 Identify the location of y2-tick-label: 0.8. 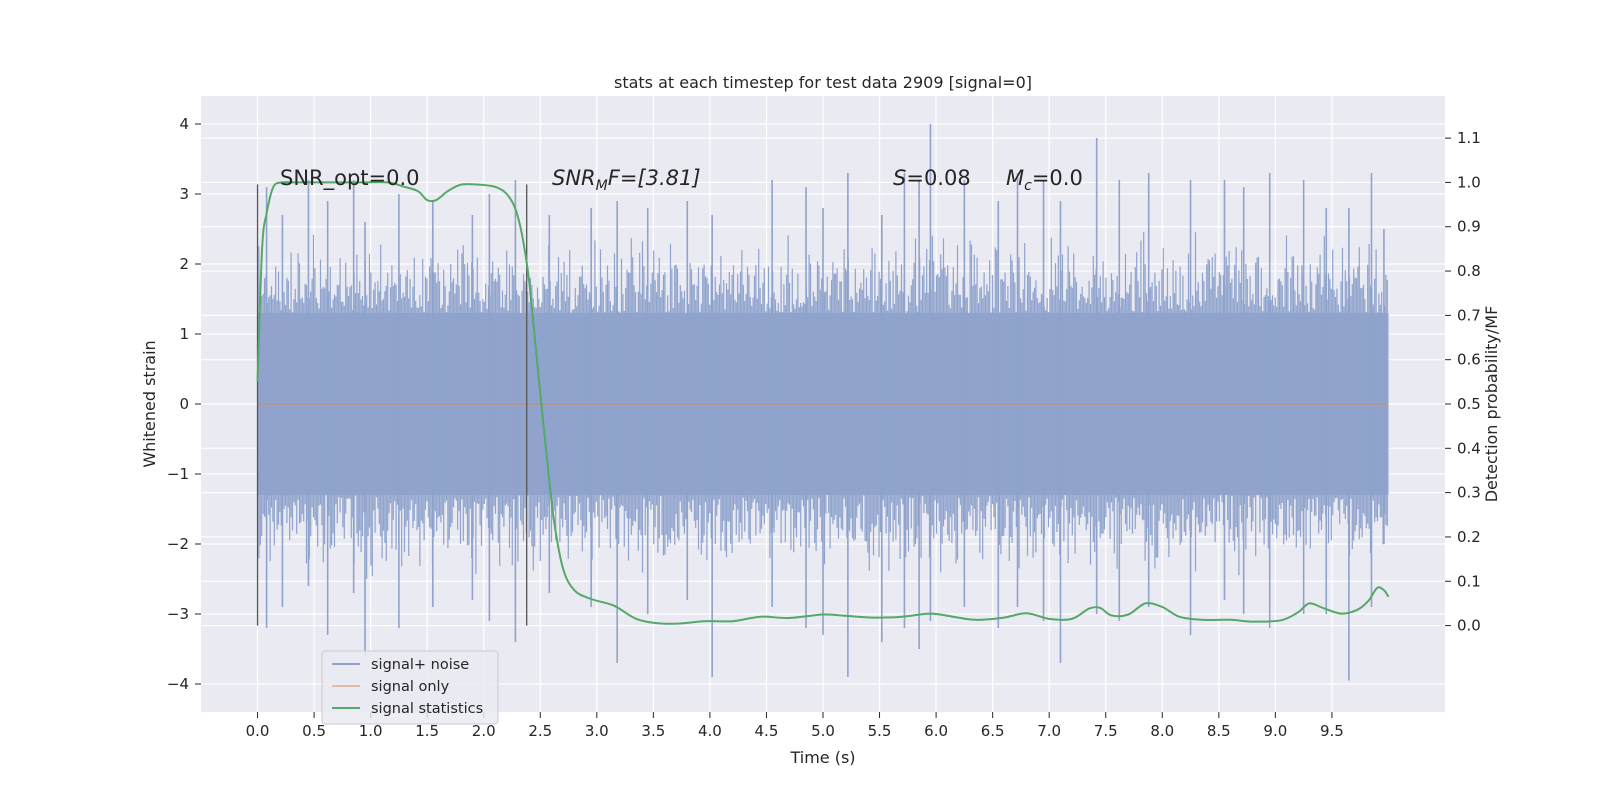
(1469, 271).